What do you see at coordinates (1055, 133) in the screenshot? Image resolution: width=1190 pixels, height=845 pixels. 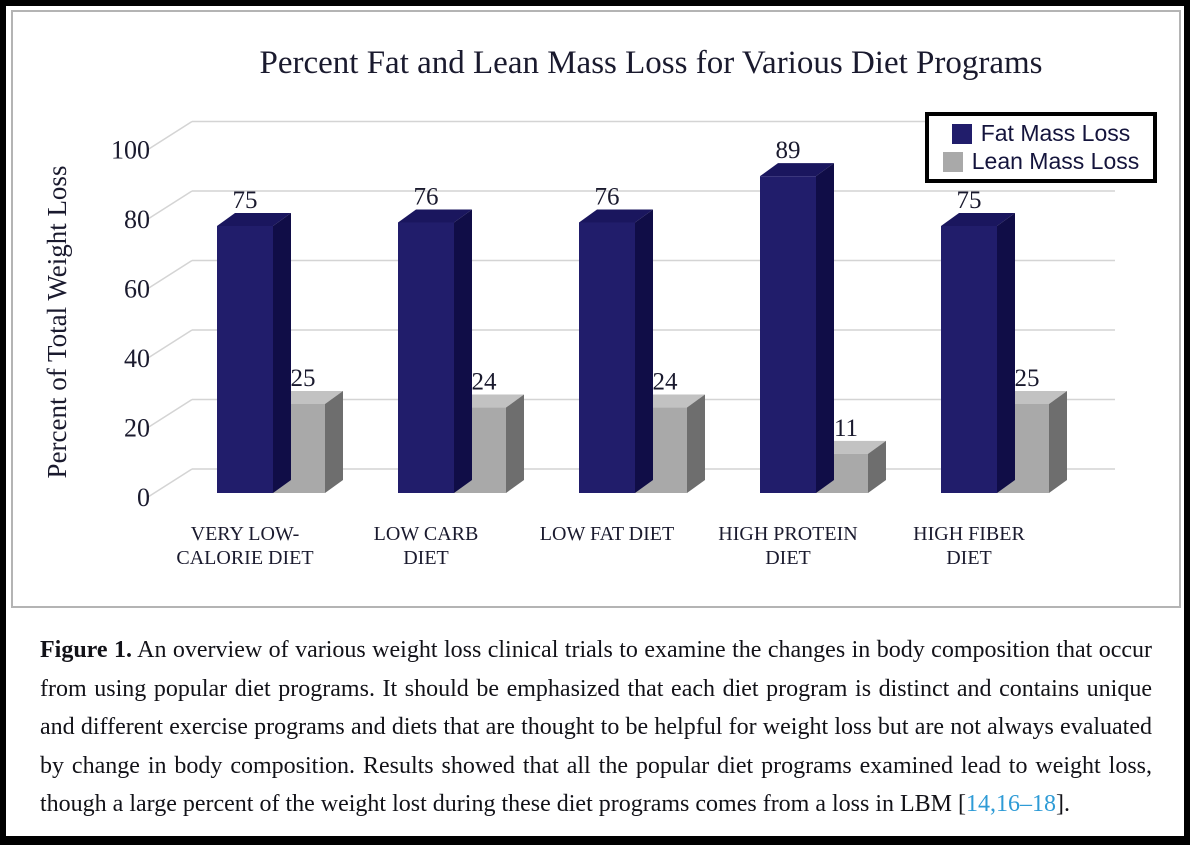 I see `legend-label-fat: Fat Mass Loss` at bounding box center [1055, 133].